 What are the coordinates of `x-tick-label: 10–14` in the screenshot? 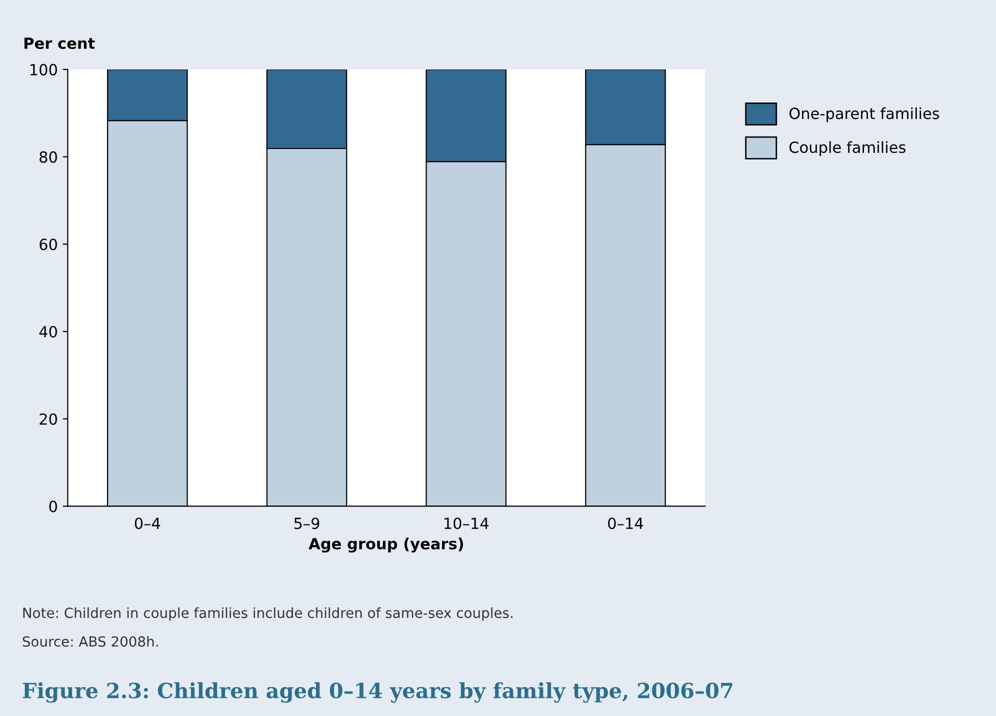 It's located at (466, 524).